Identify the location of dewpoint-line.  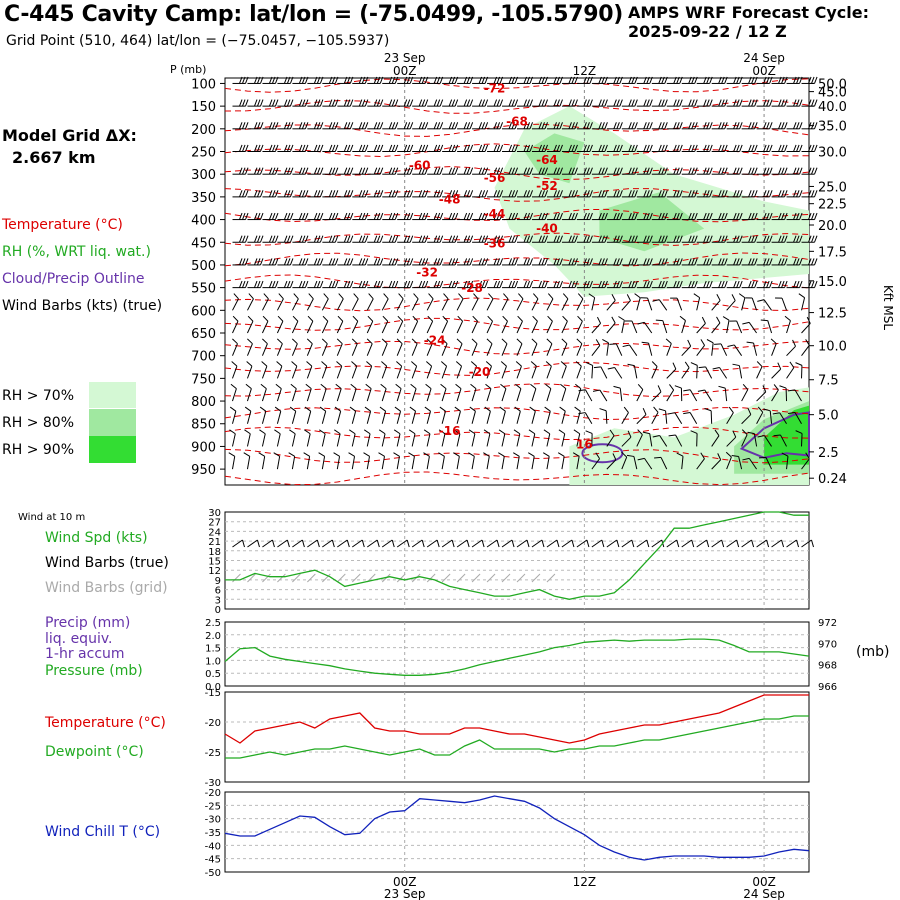
(517, 737).